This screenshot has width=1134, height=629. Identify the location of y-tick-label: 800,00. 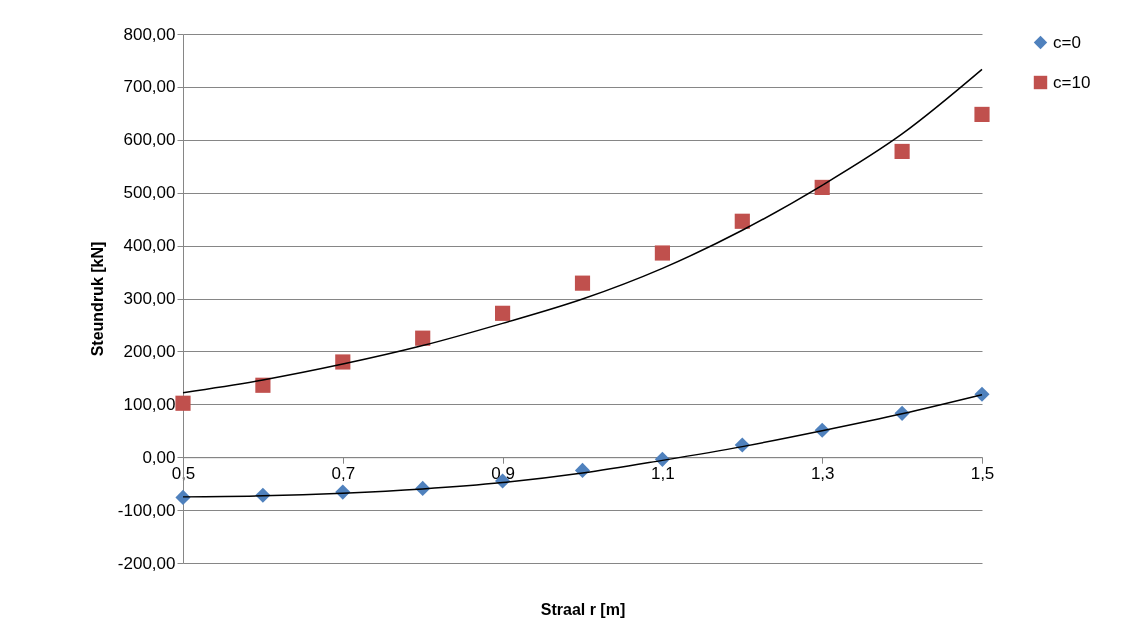
(149, 34).